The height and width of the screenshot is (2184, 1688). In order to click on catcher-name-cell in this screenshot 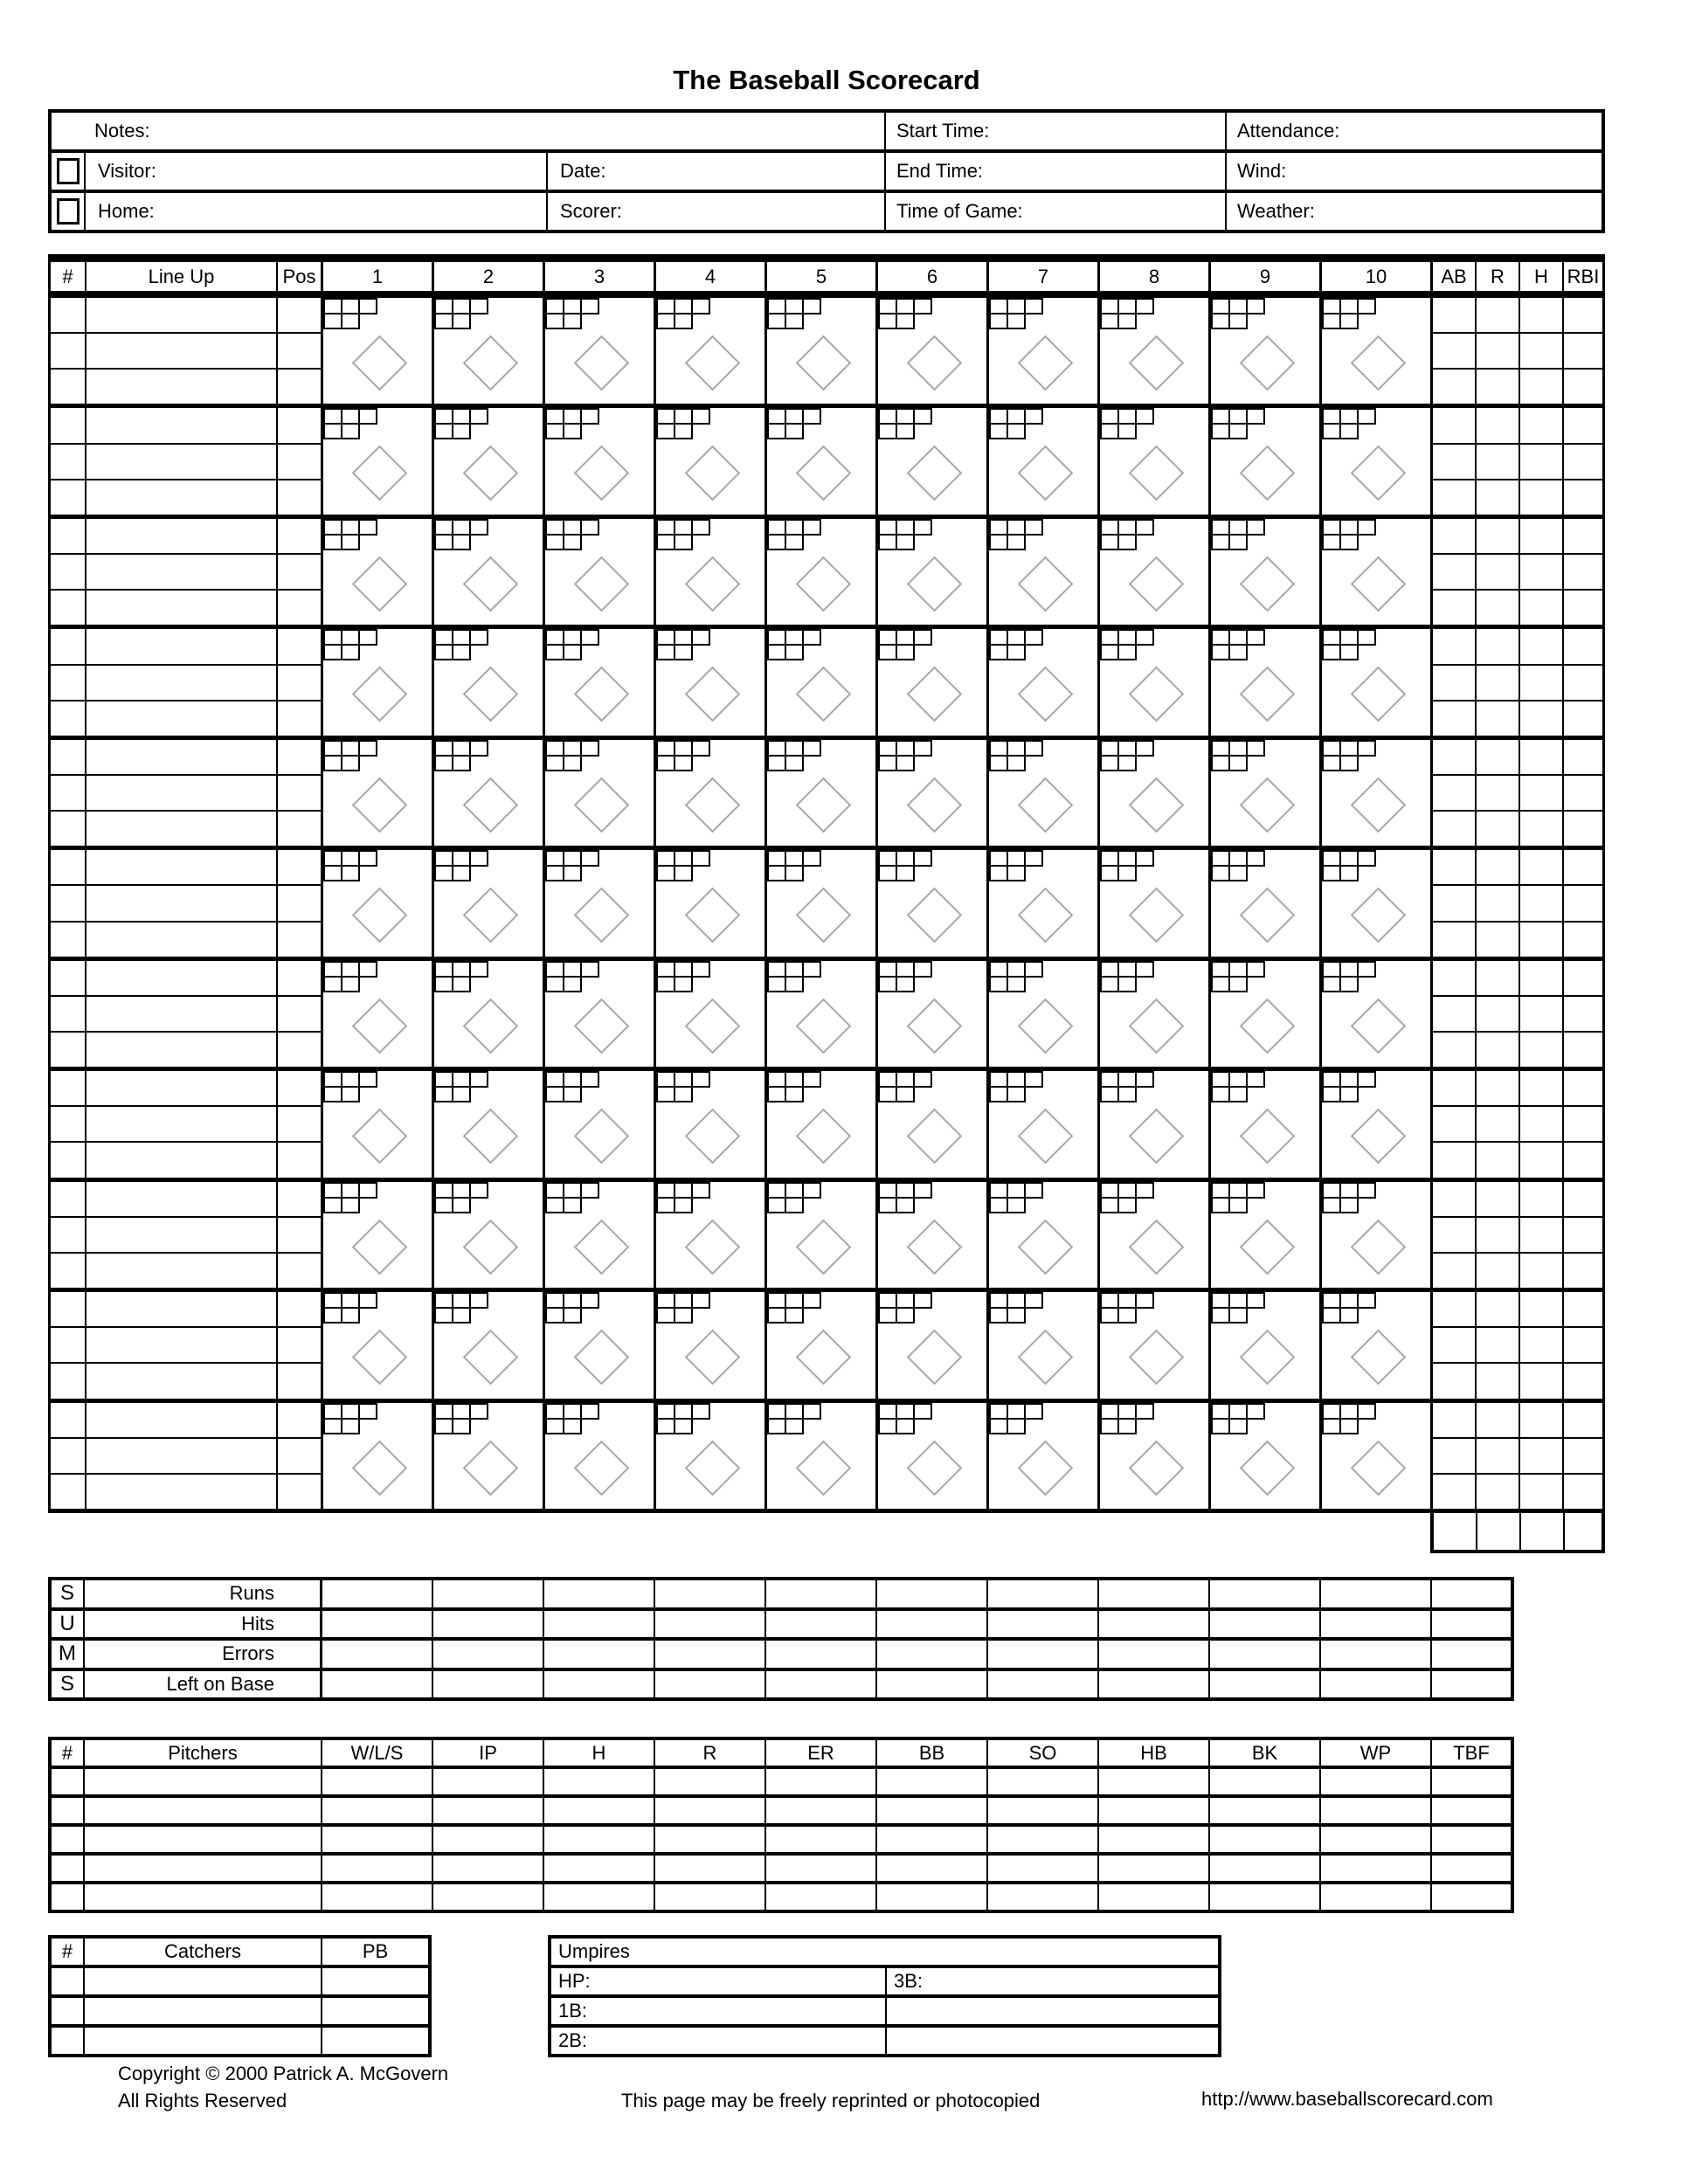, I will do `click(203, 2011)`.